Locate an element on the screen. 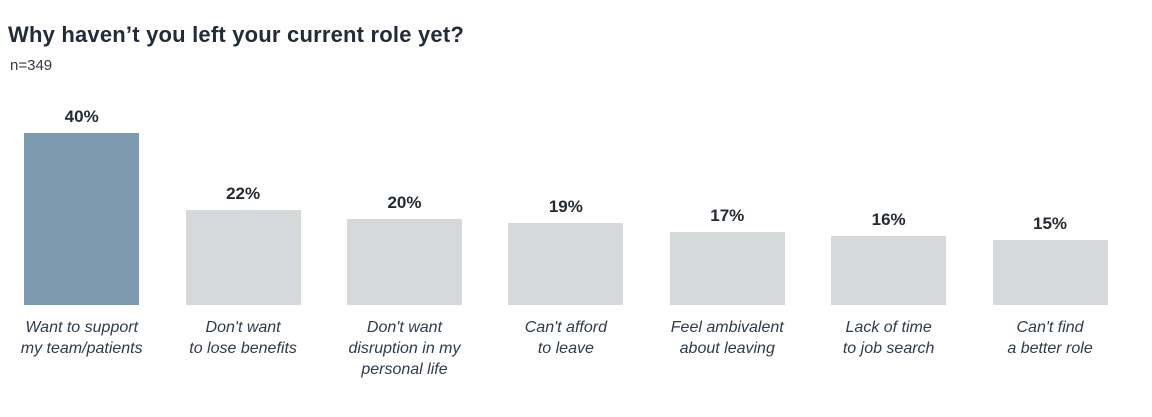 Image resolution: width=1152 pixels, height=417 pixels. bar-value-label: 17% is located at coordinates (727, 215).